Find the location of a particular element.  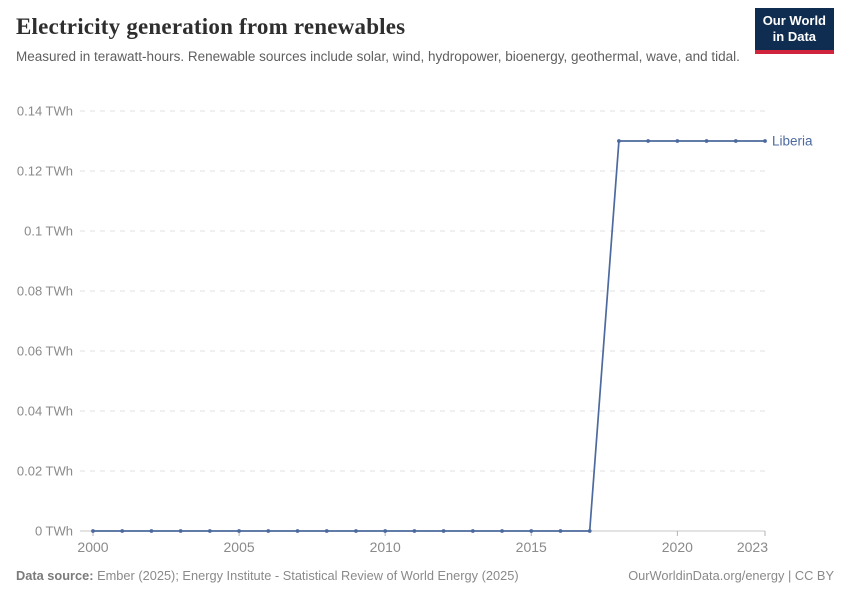

y-axis-tick-label: 0.06 TWh is located at coordinates (45, 351).